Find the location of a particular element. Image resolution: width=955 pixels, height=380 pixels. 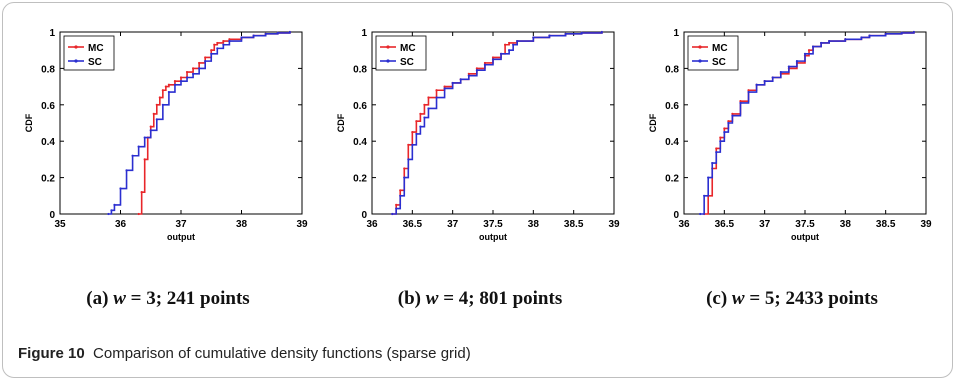

y-axis-label: CDF is located at coordinates (341, 122).